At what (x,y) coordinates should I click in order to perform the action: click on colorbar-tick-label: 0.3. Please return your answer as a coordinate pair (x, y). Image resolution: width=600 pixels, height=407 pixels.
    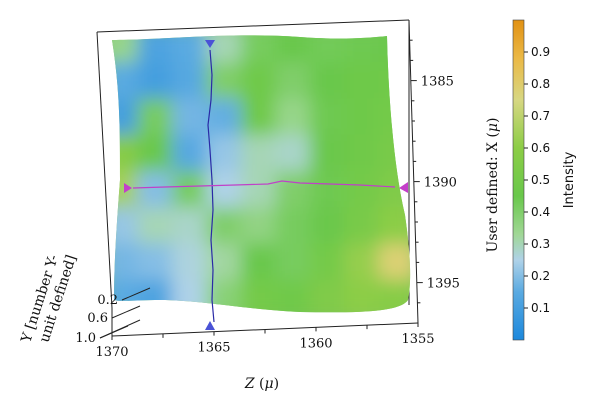
    Looking at the image, I should click on (540, 244).